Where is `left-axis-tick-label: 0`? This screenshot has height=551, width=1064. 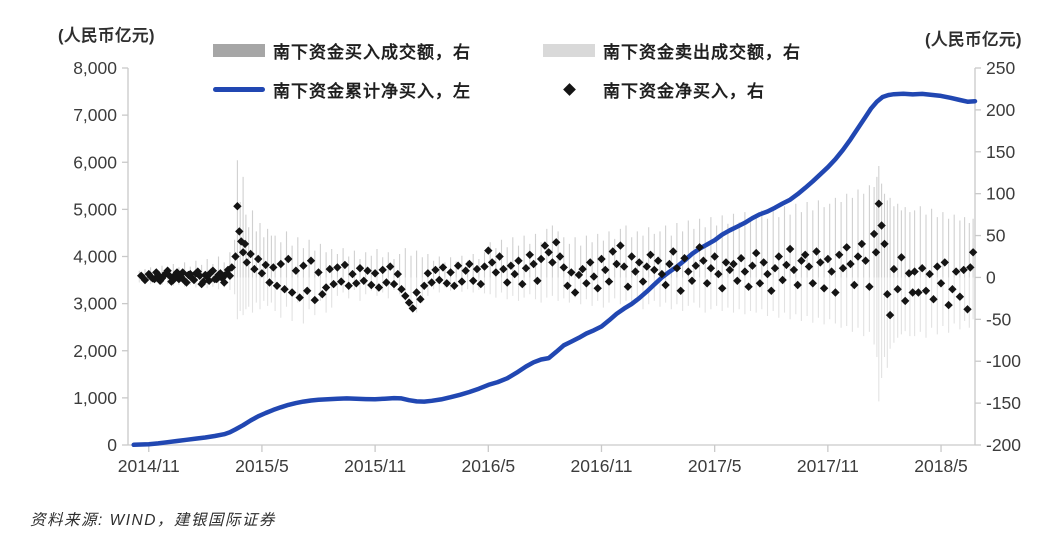
left-axis-tick-label: 0 is located at coordinates (112, 445).